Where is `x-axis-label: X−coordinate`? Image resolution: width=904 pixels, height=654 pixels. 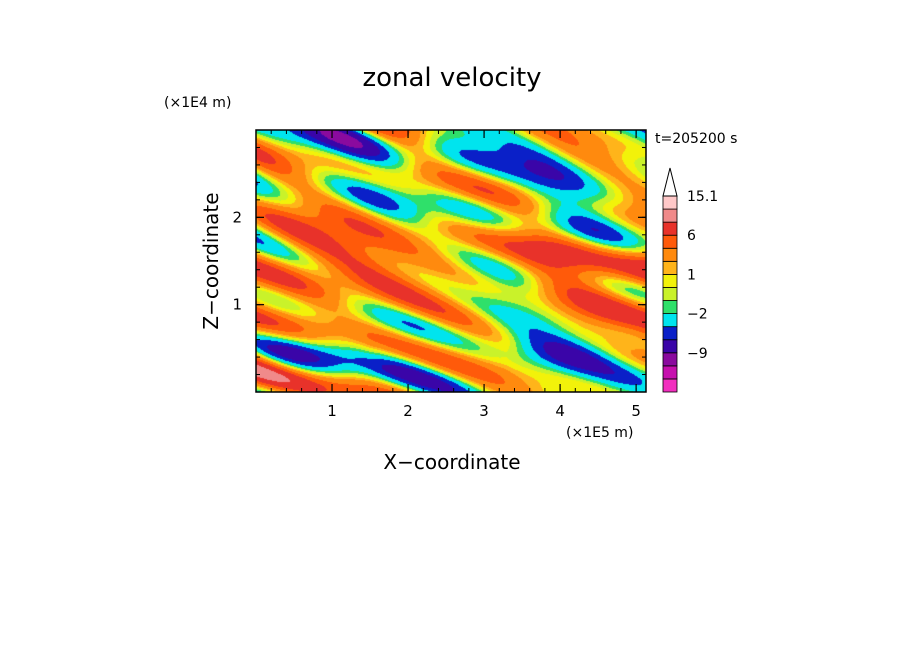
x-axis-label: X−coordinate is located at coordinates (451, 462).